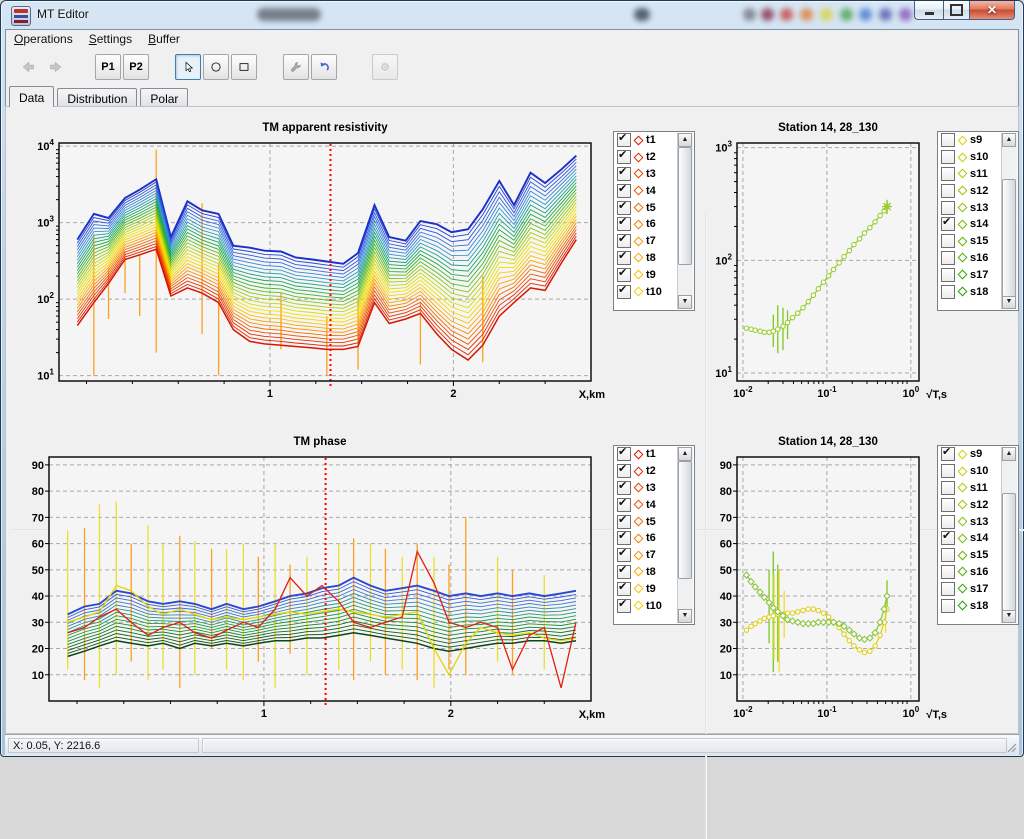 The width and height of the screenshot is (1024, 839). Describe the element at coordinates (948, 140) in the screenshot. I see `checkbox-s9` at that location.